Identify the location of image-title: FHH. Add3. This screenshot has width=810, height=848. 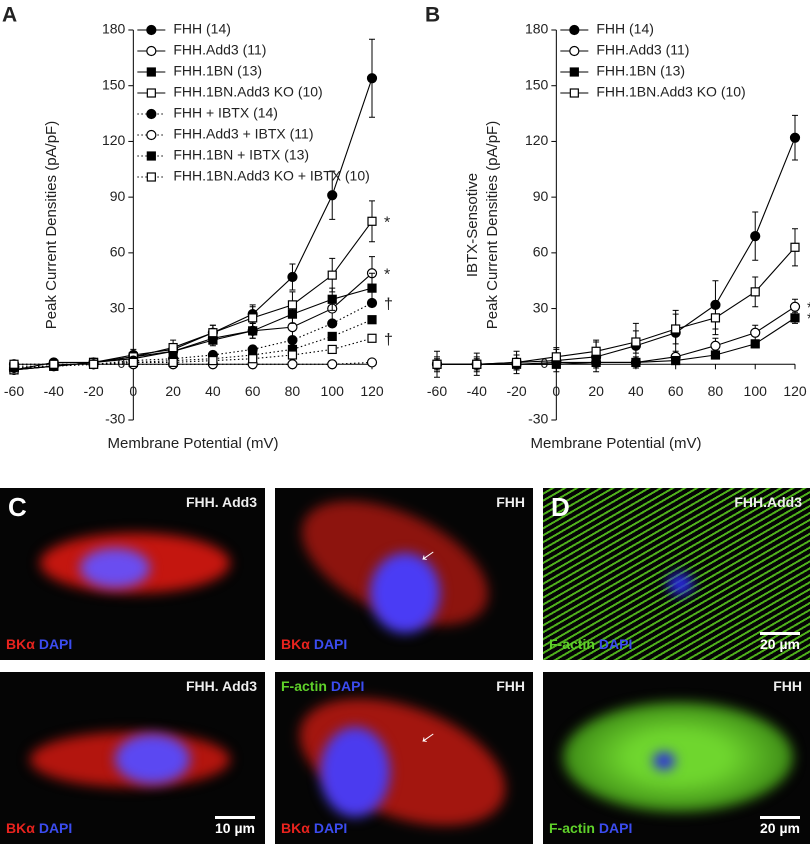
(221, 686).